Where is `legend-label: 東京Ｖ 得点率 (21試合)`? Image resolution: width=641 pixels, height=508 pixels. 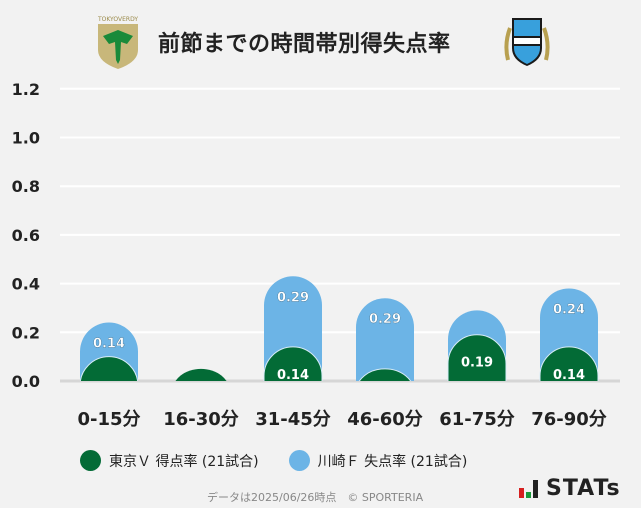
legend-label: 東京Ｖ 得点率 (21試合) is located at coordinates (184, 461).